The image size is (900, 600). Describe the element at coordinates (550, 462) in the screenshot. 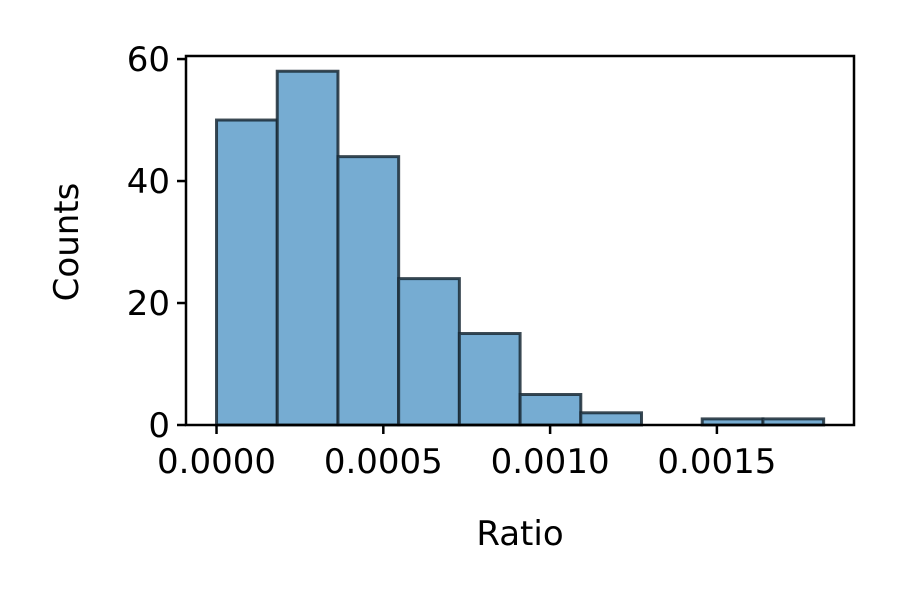

I see `x-tick-label: 0.0010` at that location.